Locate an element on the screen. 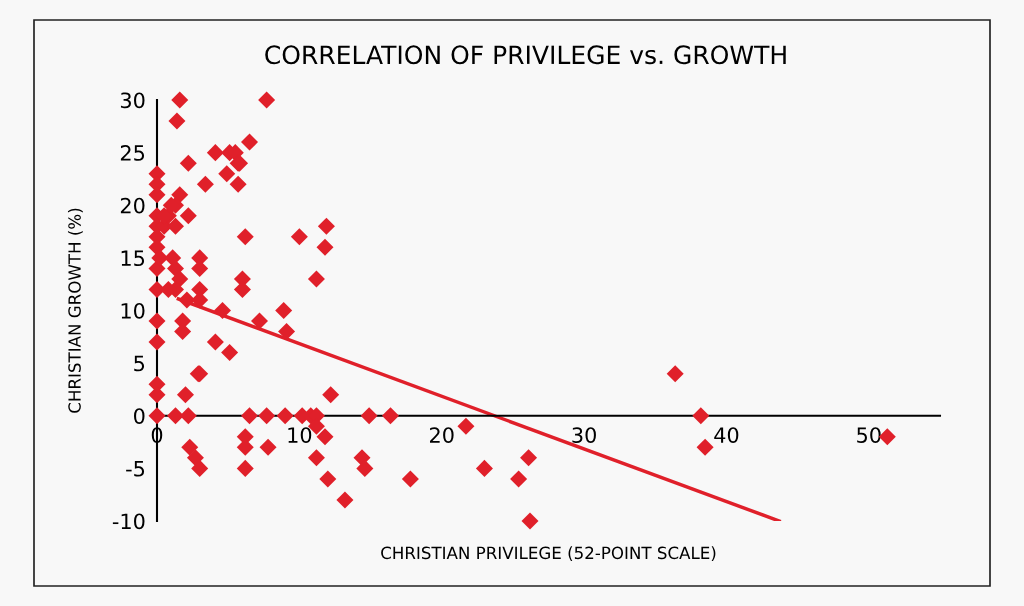 This screenshot has width=1024, height=606. y-tick-label: 15 is located at coordinates (133, 258).